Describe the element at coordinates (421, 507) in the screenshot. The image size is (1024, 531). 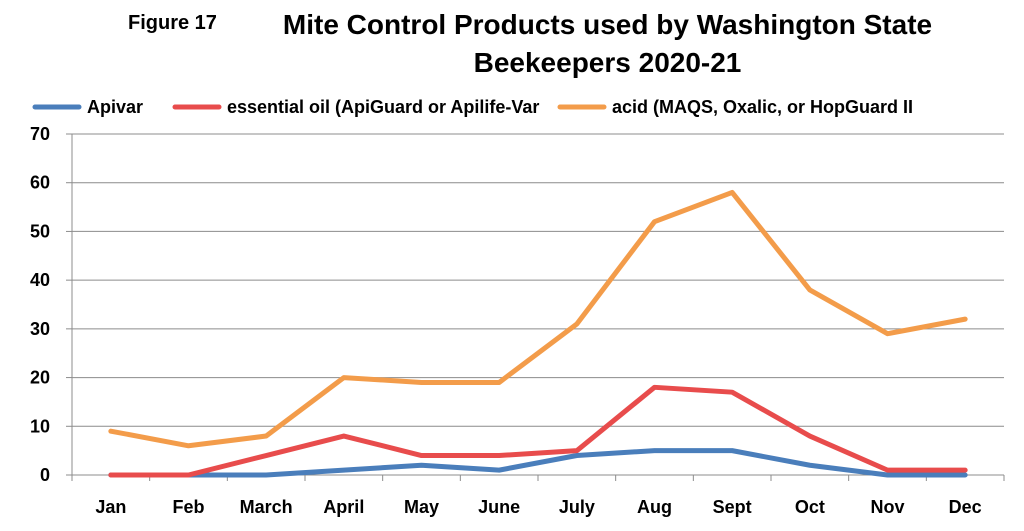
I see `x-tick-label-may: May` at that location.